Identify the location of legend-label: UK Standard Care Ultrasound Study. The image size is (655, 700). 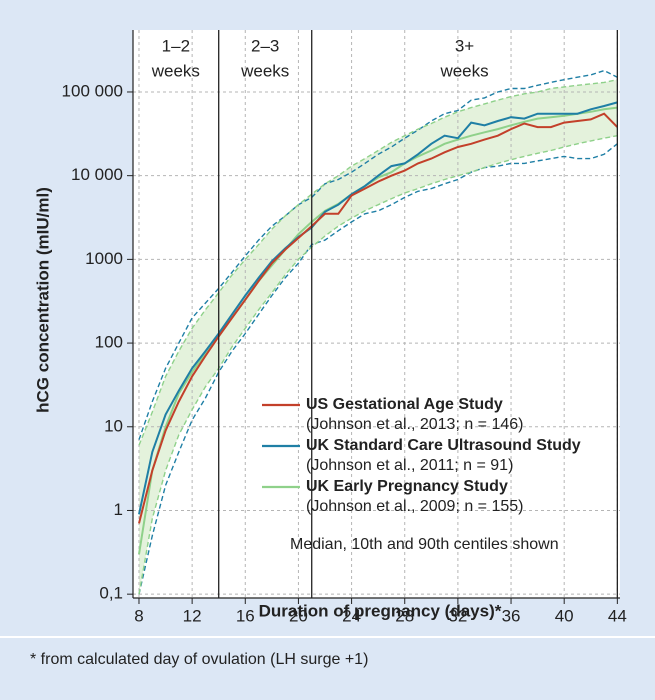
(443, 445).